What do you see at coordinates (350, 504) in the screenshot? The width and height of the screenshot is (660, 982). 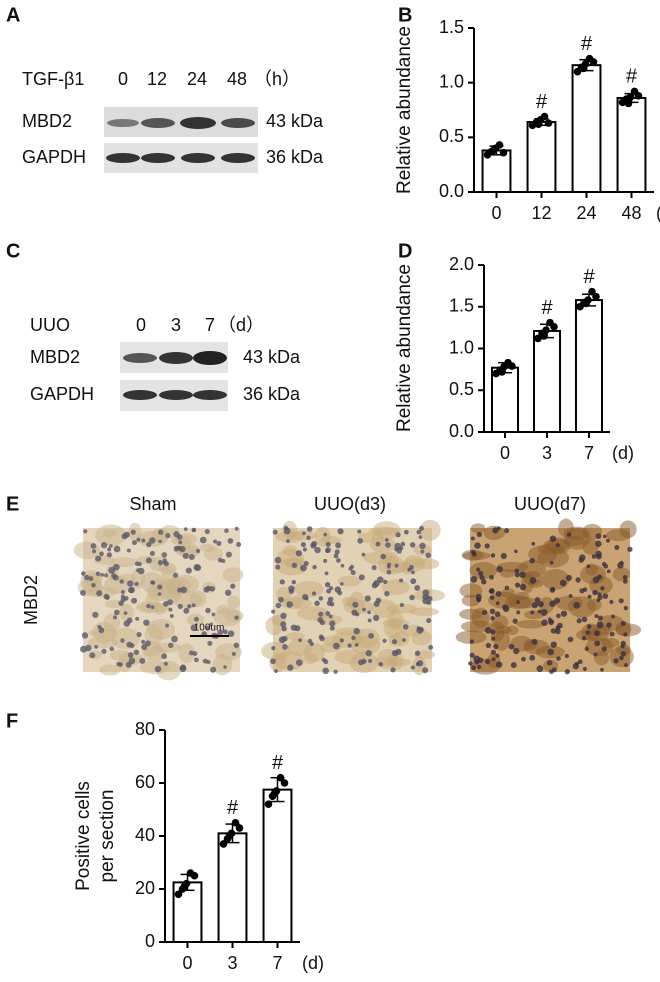 I see `ihc-column-label: UUO(d3)` at bounding box center [350, 504].